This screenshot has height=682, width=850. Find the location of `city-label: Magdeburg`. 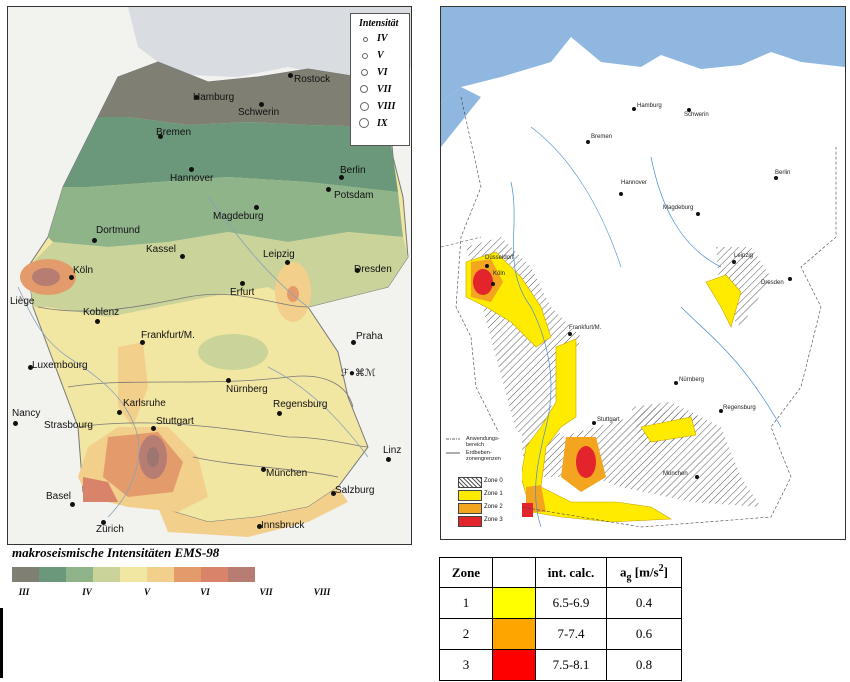

city-label: Magdeburg is located at coordinates (238, 216).